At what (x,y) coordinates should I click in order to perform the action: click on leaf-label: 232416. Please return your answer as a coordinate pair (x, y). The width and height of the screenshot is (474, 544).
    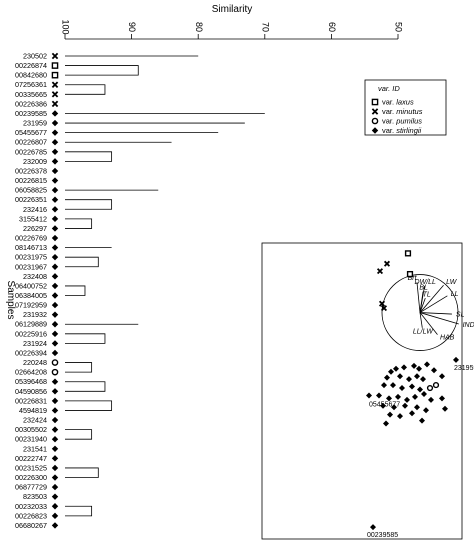
    Looking at the image, I should click on (35, 209).